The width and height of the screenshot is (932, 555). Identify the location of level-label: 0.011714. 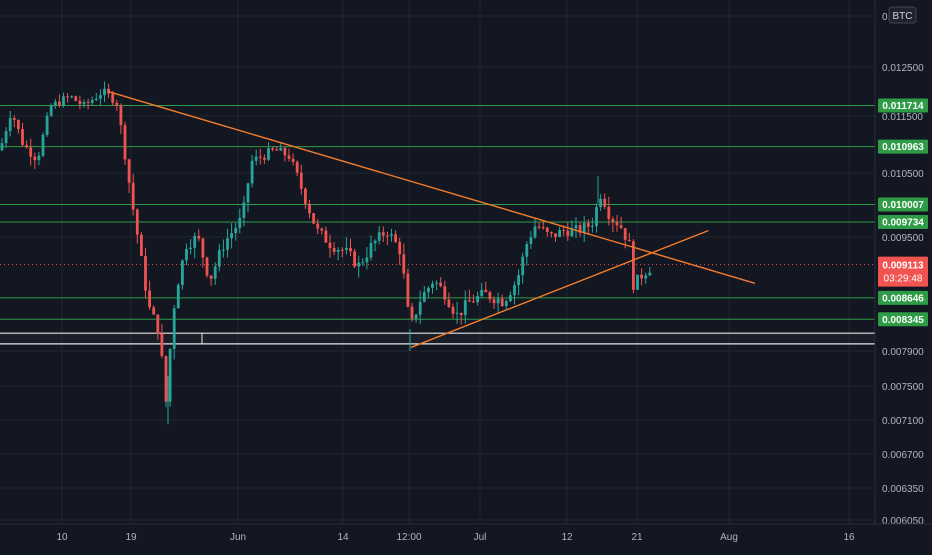
(903, 105).